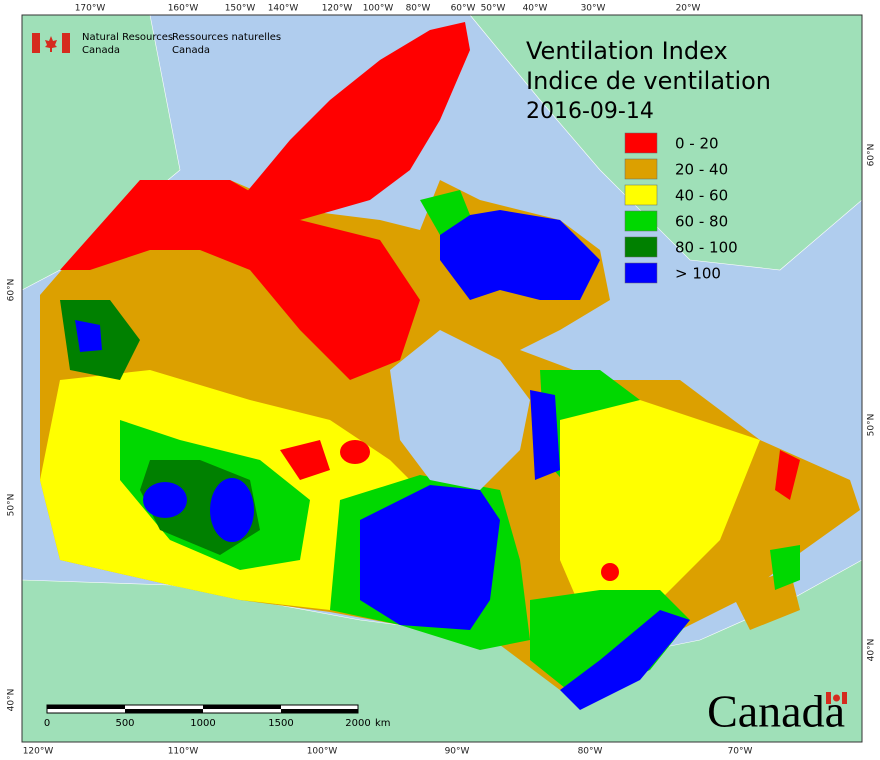 The width and height of the screenshot is (880, 760). Describe the element at coordinates (698, 274) in the screenshot. I see `legend-label: > 100` at that location.